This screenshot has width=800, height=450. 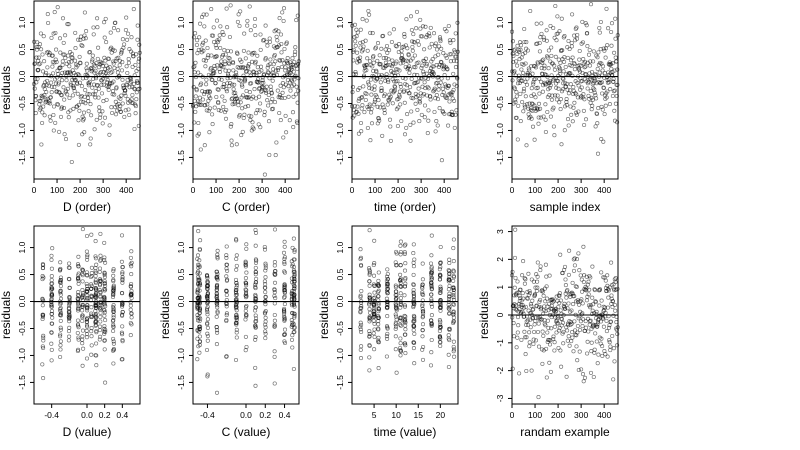 I want to click on x-tick-label: 0.4, so click(x=285, y=415).